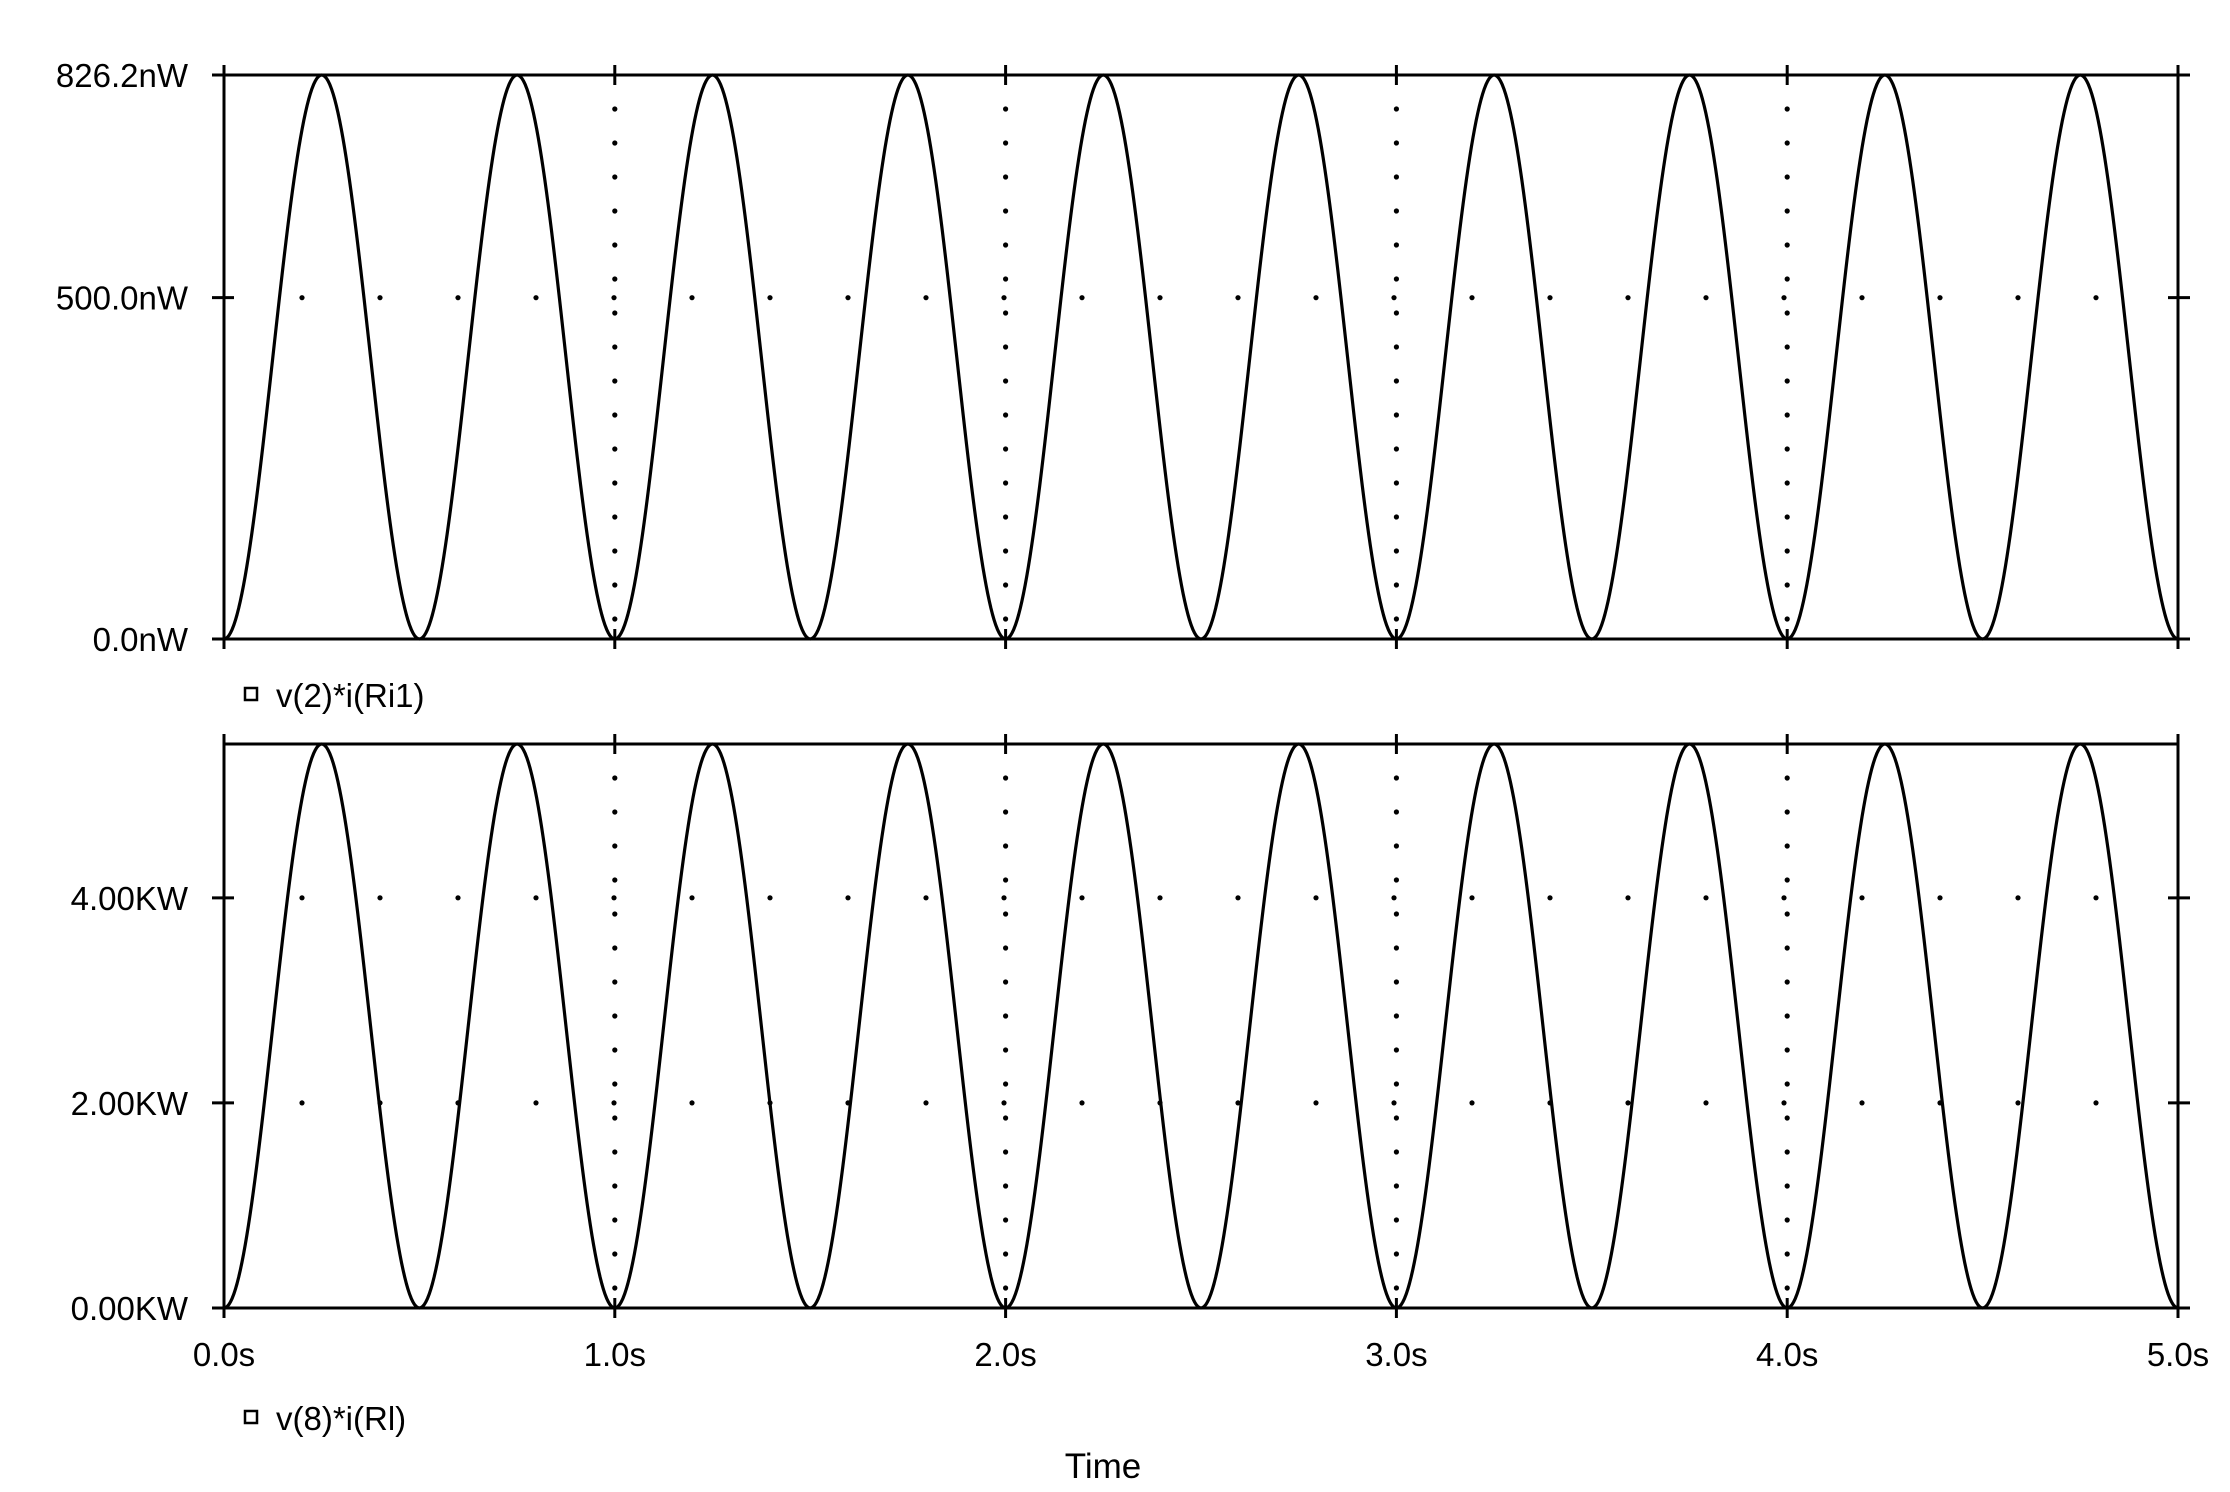 This screenshot has height=1492, width=2230. Describe the element at coordinates (122, 75) in the screenshot. I see `top-y-tick-label: 826.2nW` at that location.